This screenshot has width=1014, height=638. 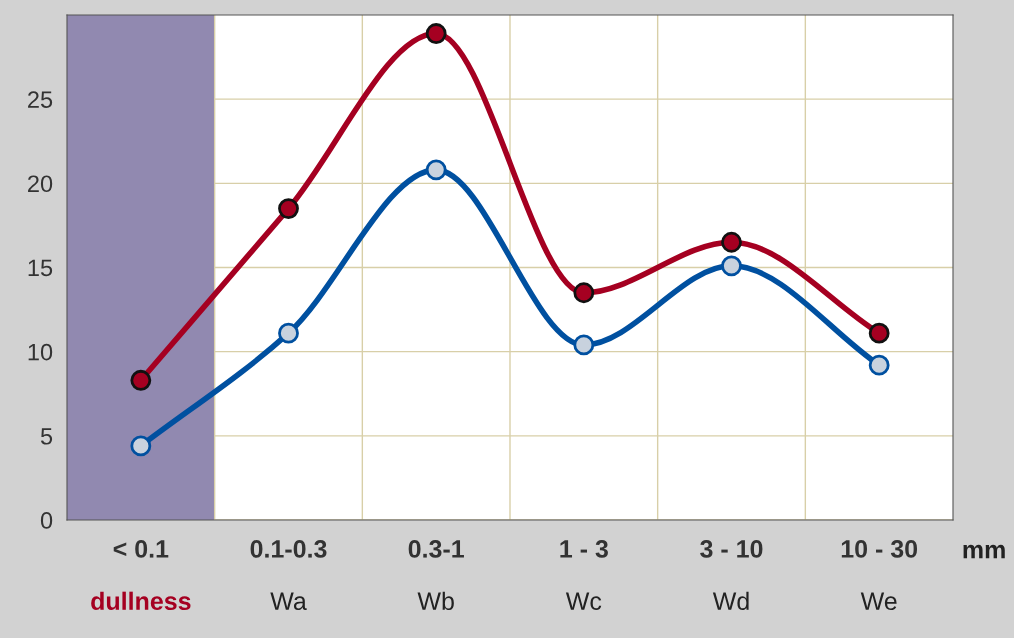 What do you see at coordinates (435, 601) in the screenshot?
I see `text: Wb` at bounding box center [435, 601].